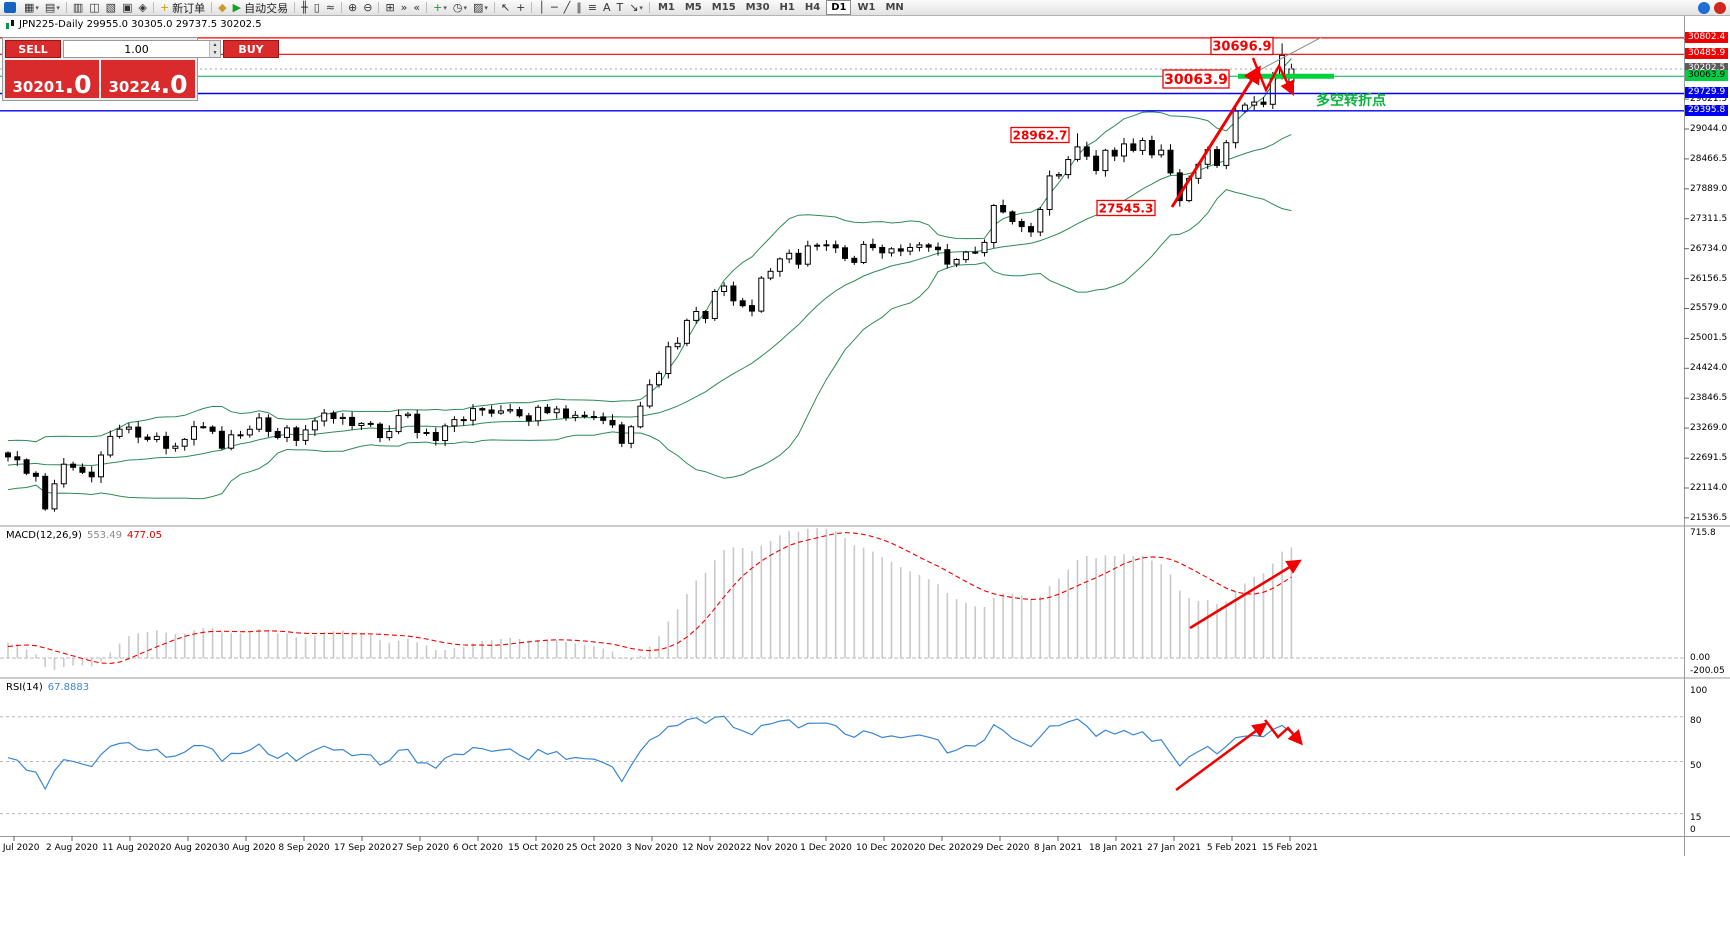 The image size is (1730, 941). Describe the element at coordinates (1273, 77) in the screenshot. I see `pullback-zigzag-main` at that location.